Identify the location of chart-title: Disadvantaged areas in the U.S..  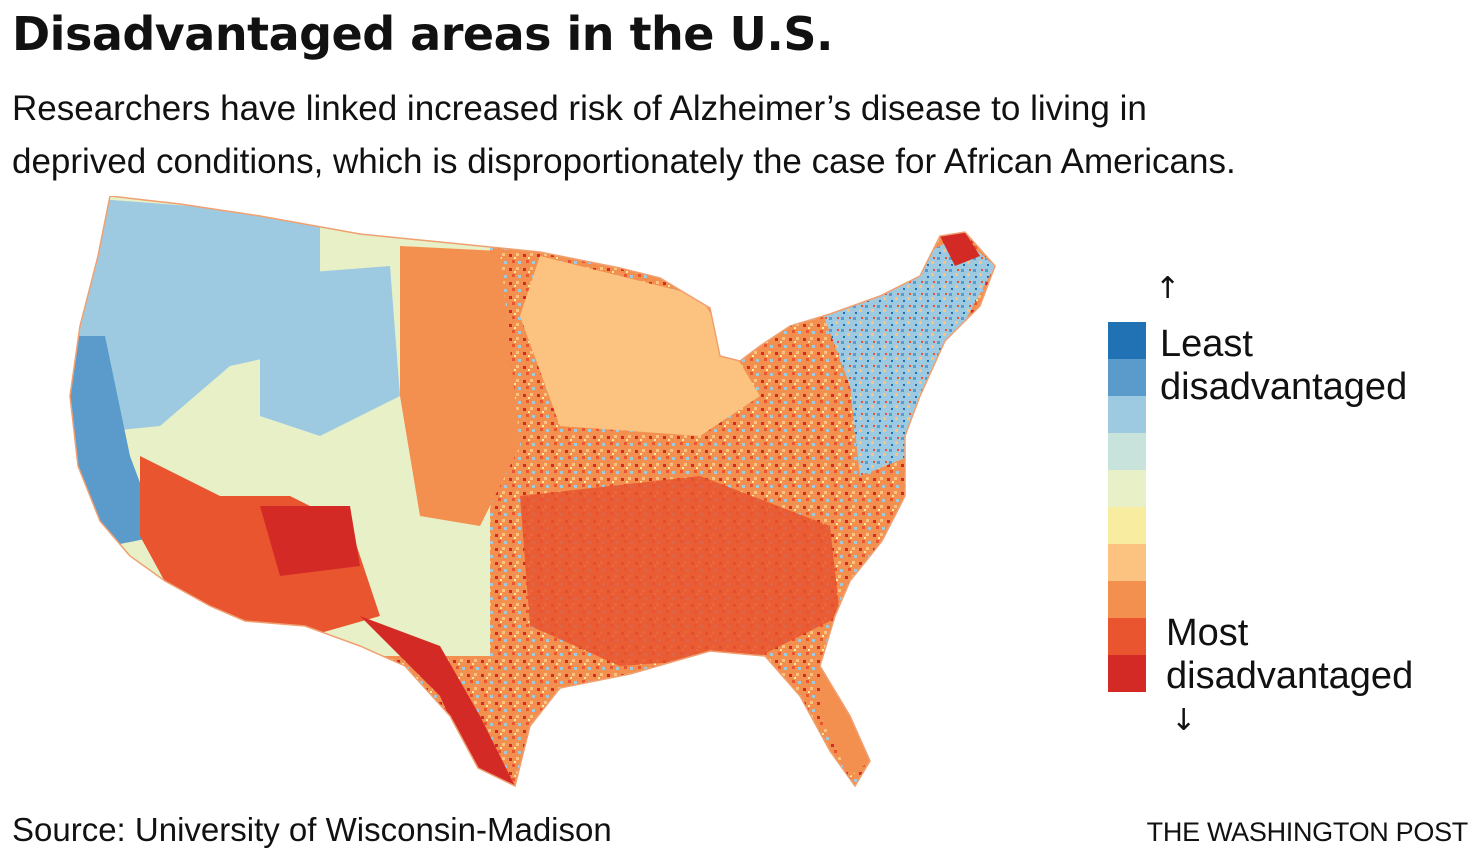
(422, 34).